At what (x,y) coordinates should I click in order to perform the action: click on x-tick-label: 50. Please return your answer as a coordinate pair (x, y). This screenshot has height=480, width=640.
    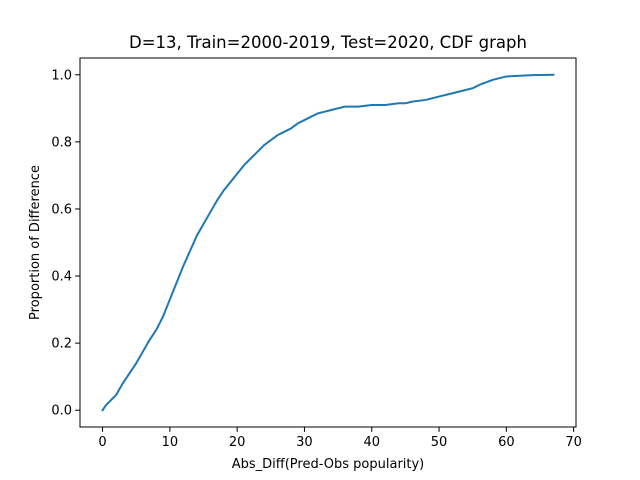
    Looking at the image, I should click on (439, 442).